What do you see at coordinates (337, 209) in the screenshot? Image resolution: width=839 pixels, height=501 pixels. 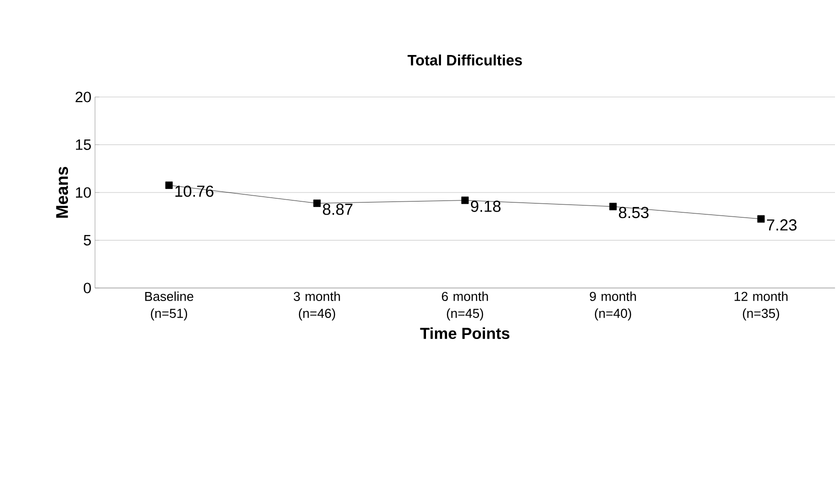 I see `data-label: 8.87` at bounding box center [337, 209].